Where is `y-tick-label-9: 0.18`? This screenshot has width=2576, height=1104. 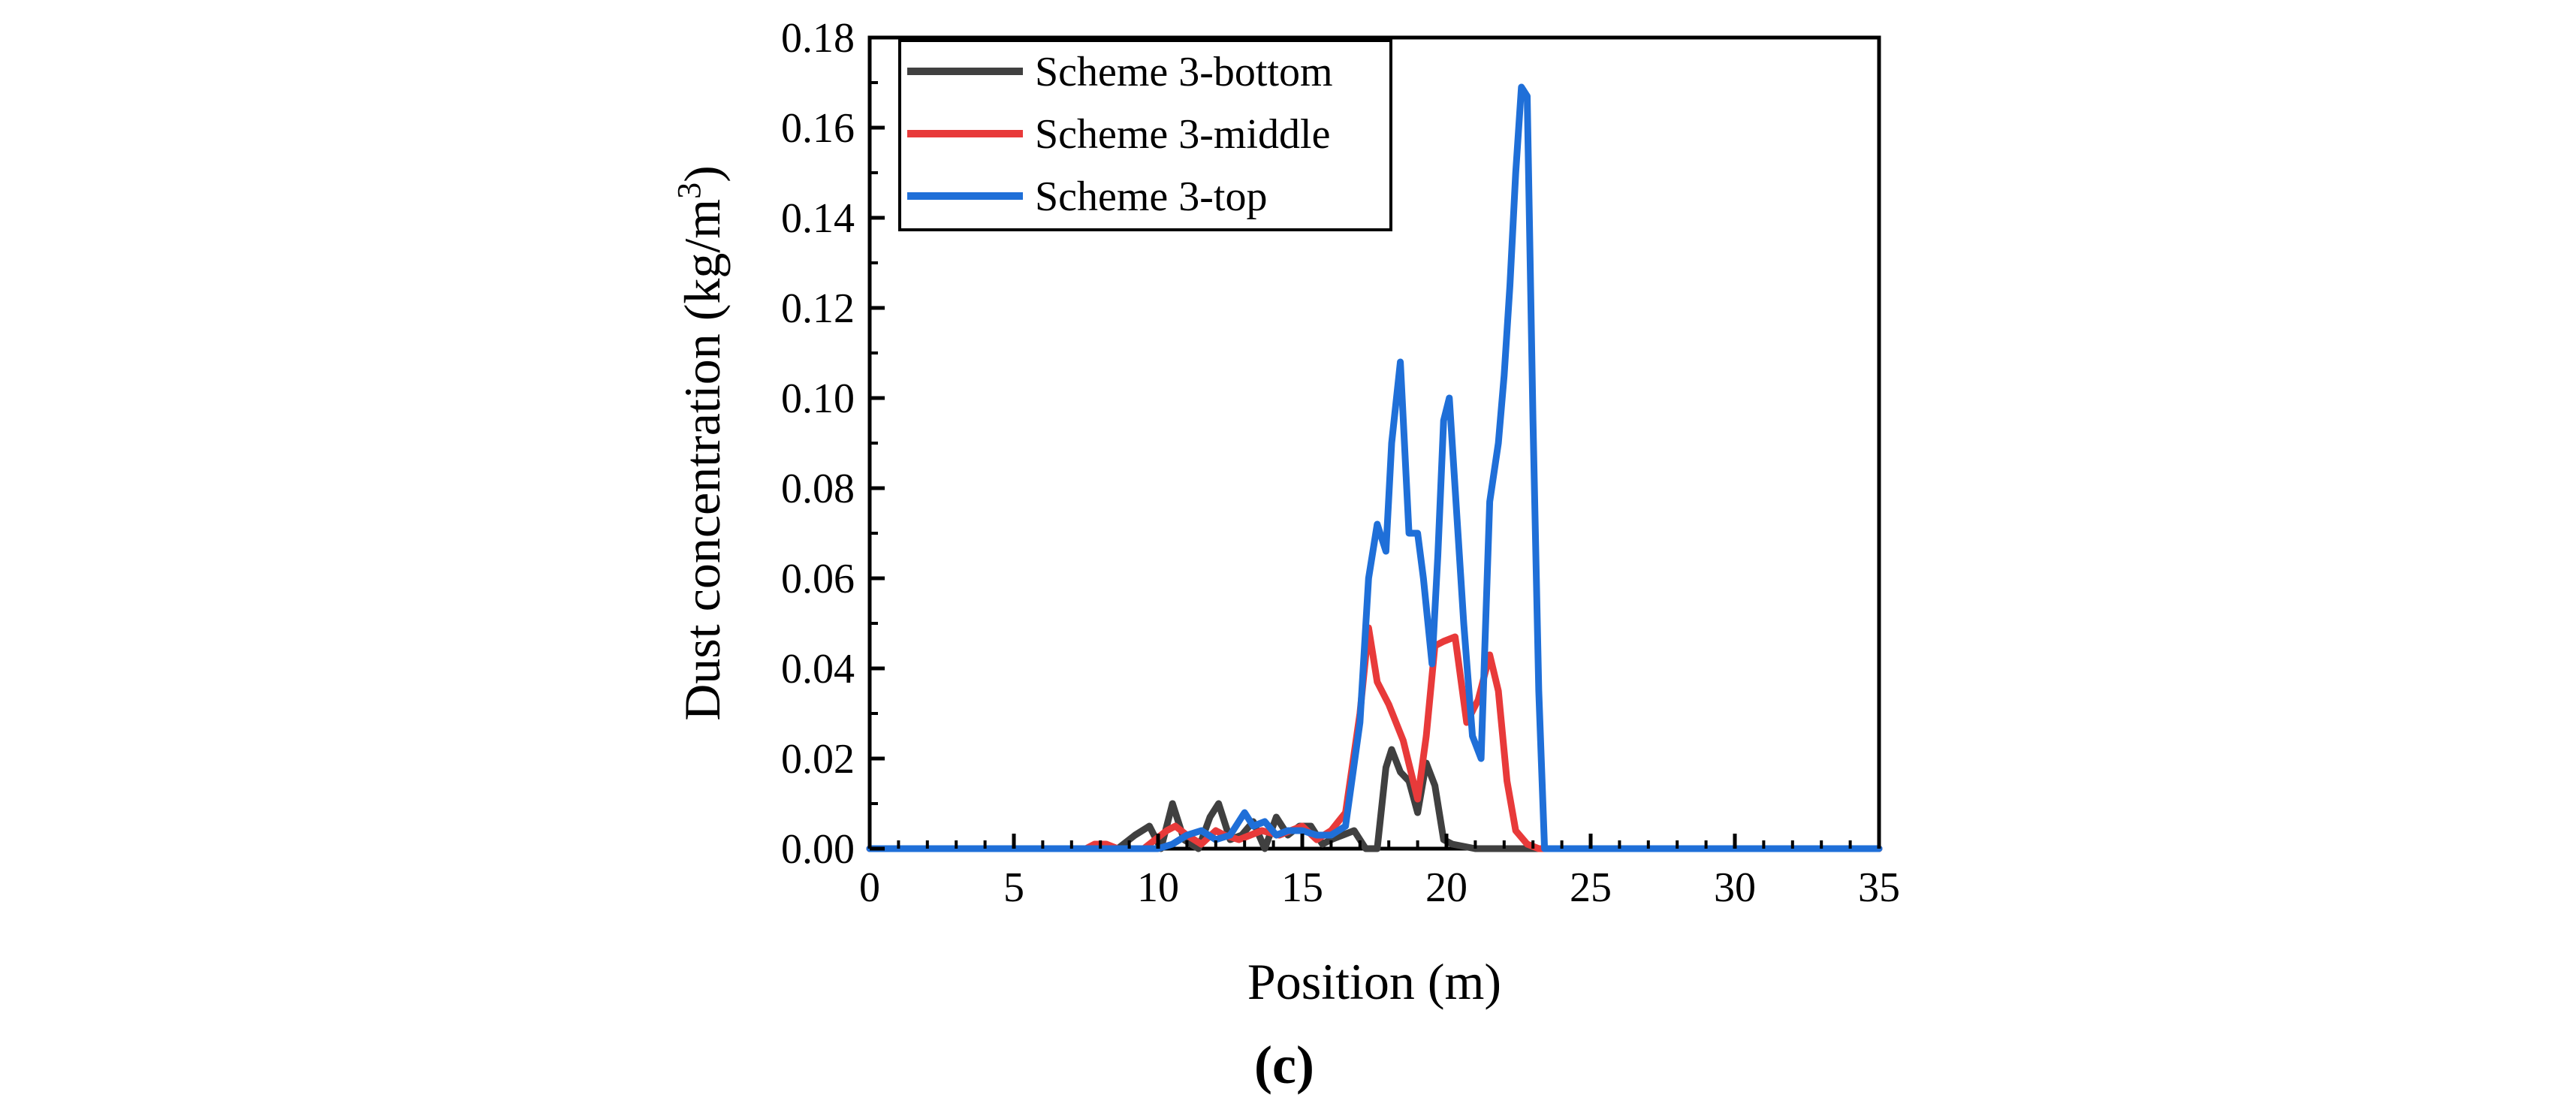
y-tick-label-9: 0.18 is located at coordinates (818, 38).